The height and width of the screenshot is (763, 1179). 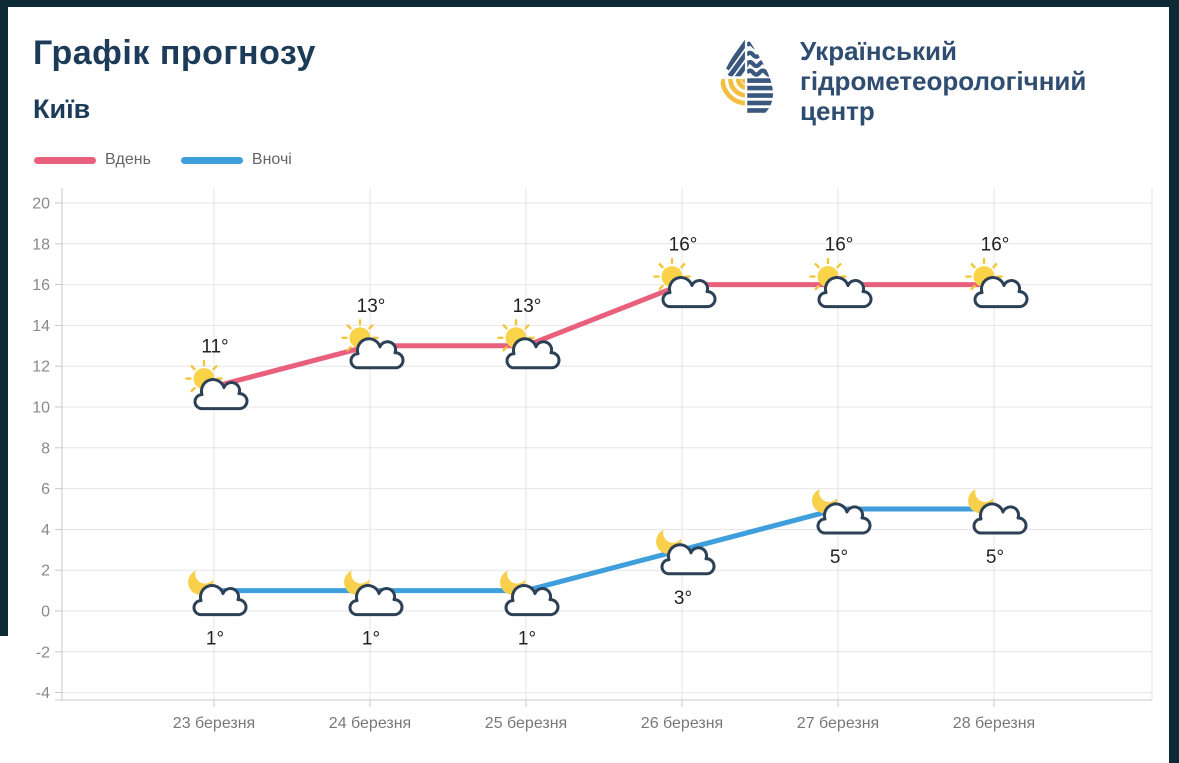 What do you see at coordinates (41, 408) in the screenshot?
I see `y-axis-label: 10` at bounding box center [41, 408].